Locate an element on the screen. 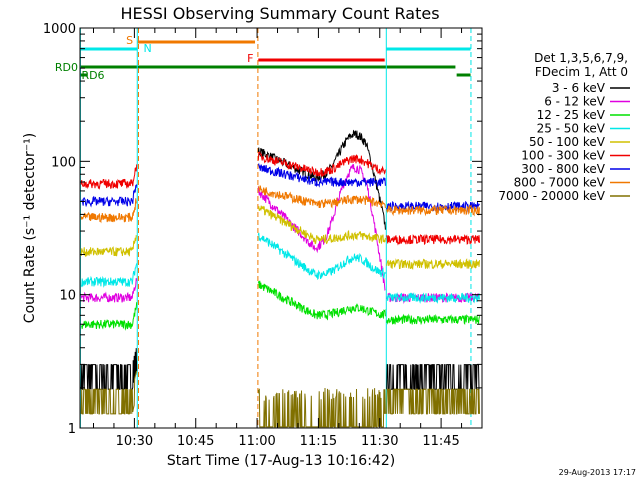 This screenshot has width=640, height=480. series-800-7000-kev is located at coordinates (280, 204).